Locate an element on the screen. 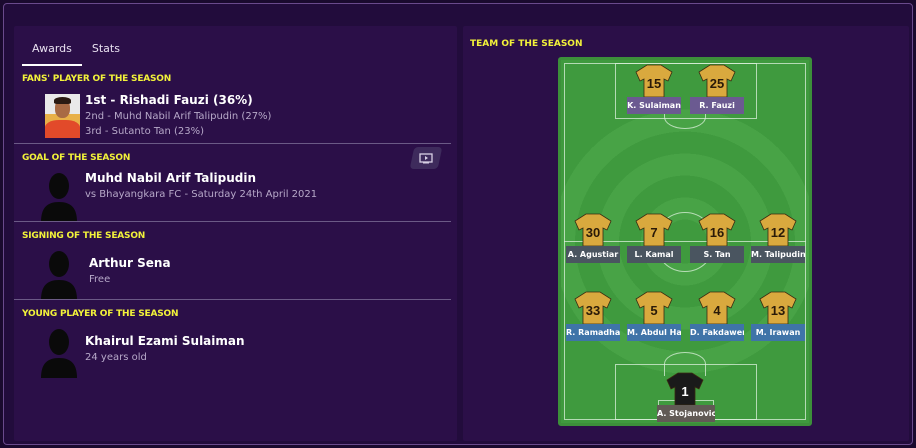  fans-second: 2nd - Muhd Nabil Arif Talipudin (27%) is located at coordinates (178, 116).